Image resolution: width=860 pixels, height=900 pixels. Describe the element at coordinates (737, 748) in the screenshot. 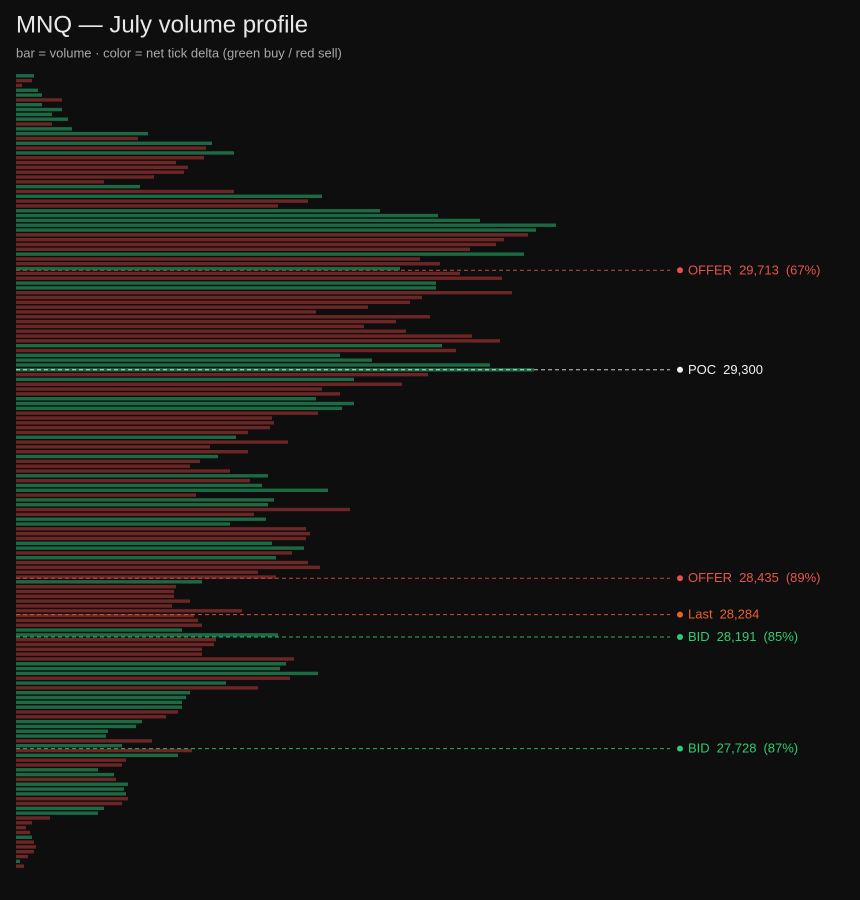

I see `level-price: 27,728` at that location.